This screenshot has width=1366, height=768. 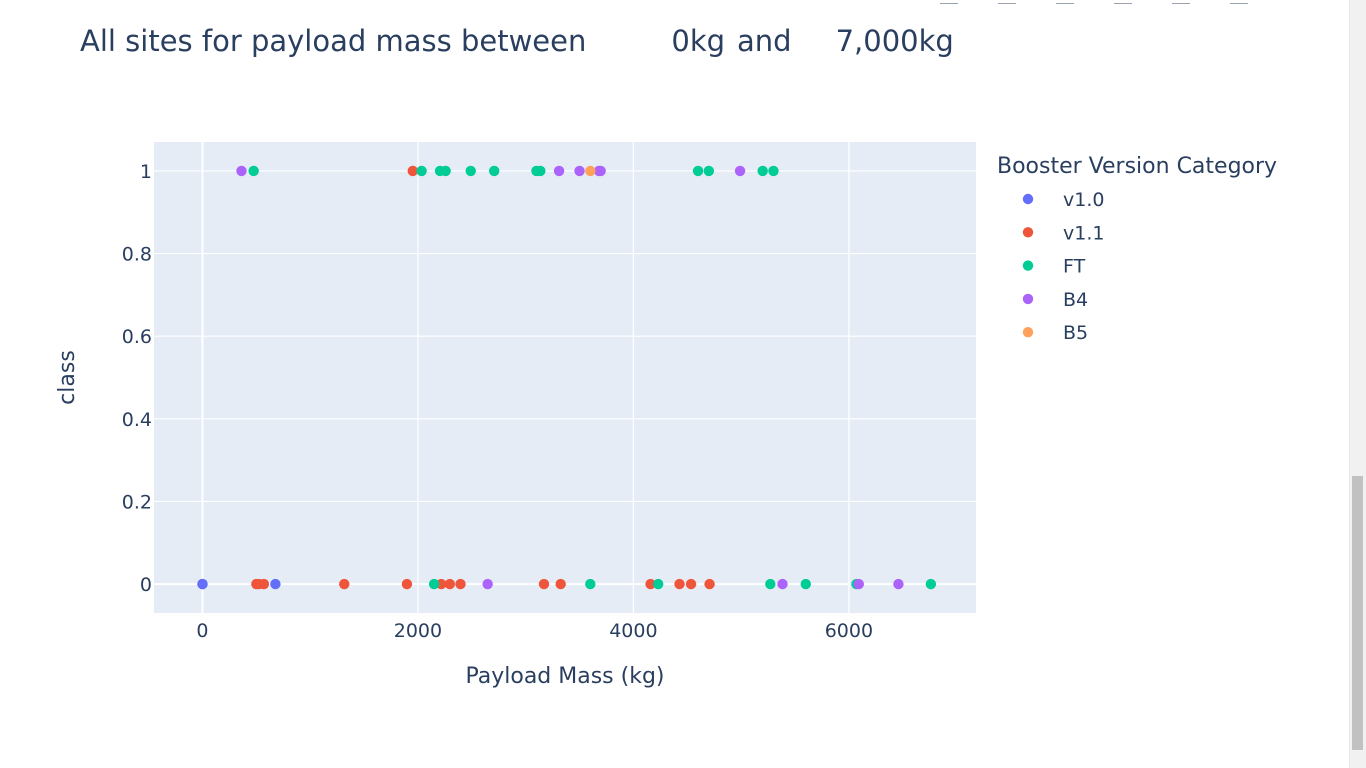 What do you see at coordinates (333, 41) in the screenshot?
I see `title-prefix: All sites for payload mass between` at bounding box center [333, 41].